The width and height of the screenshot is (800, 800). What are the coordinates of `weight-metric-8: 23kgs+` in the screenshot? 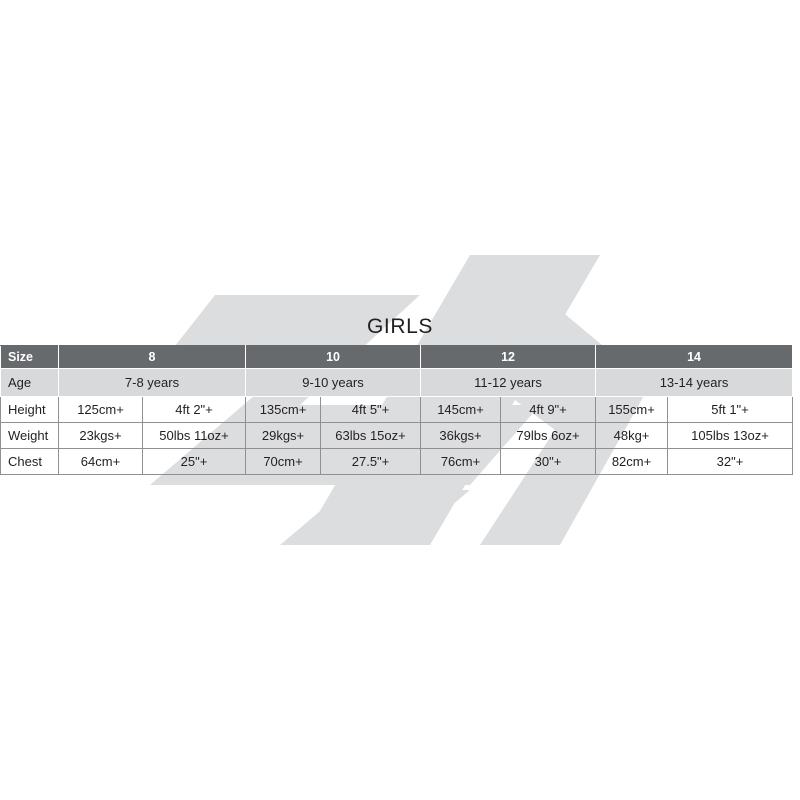 It's located at (100, 435).